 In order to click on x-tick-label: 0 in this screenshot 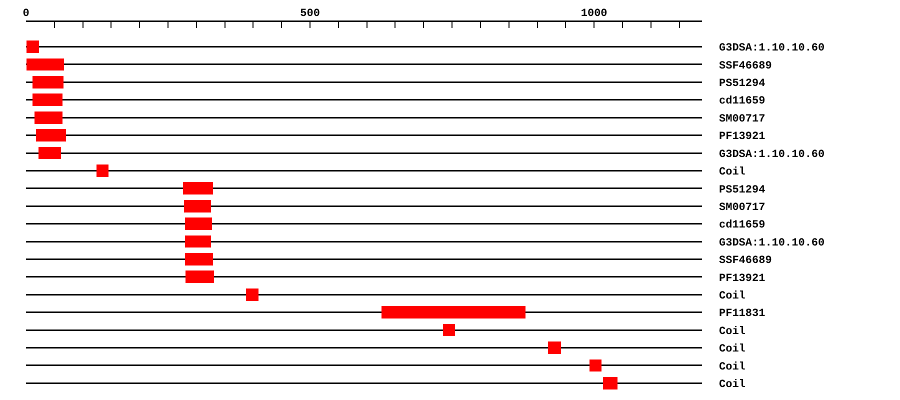, I will do `click(26, 14)`.